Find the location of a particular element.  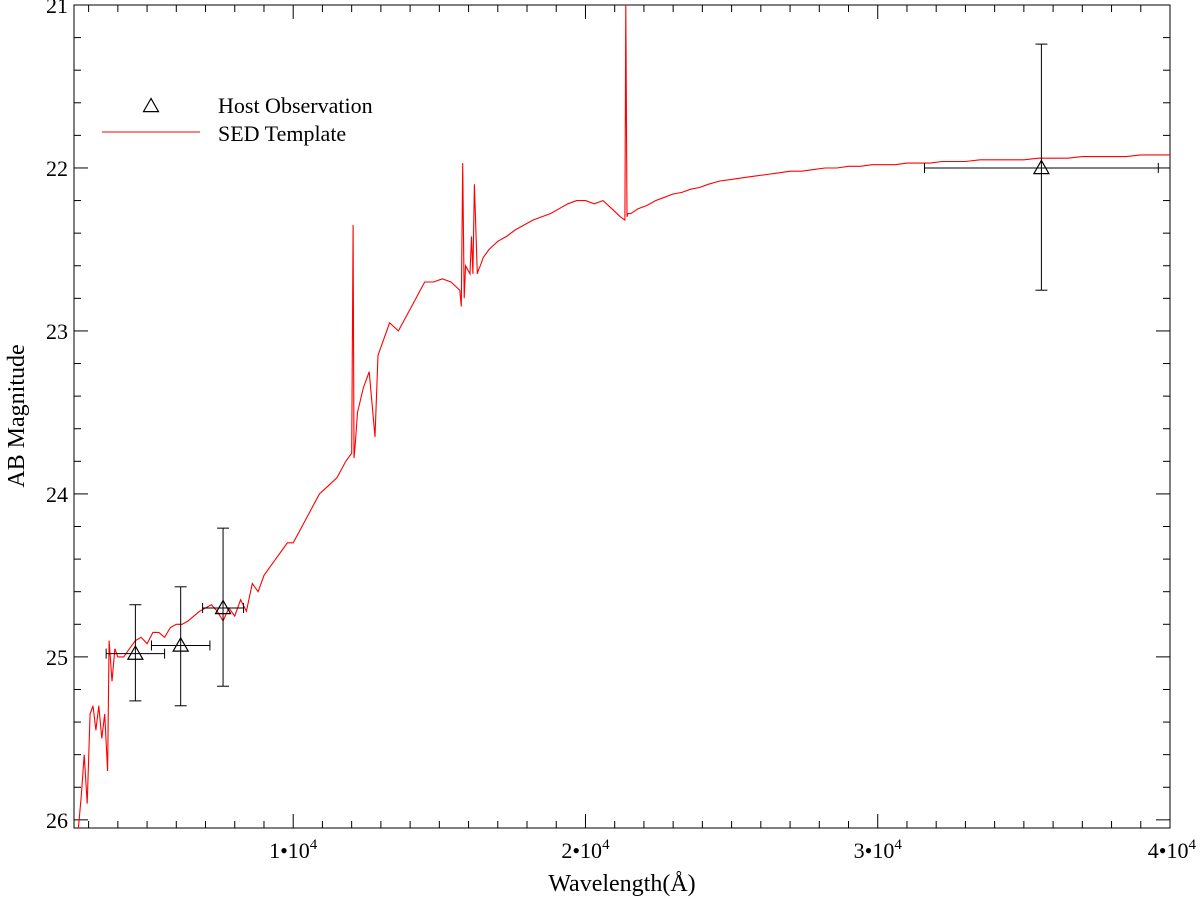

legend-triangle-marker is located at coordinates (151, 105).